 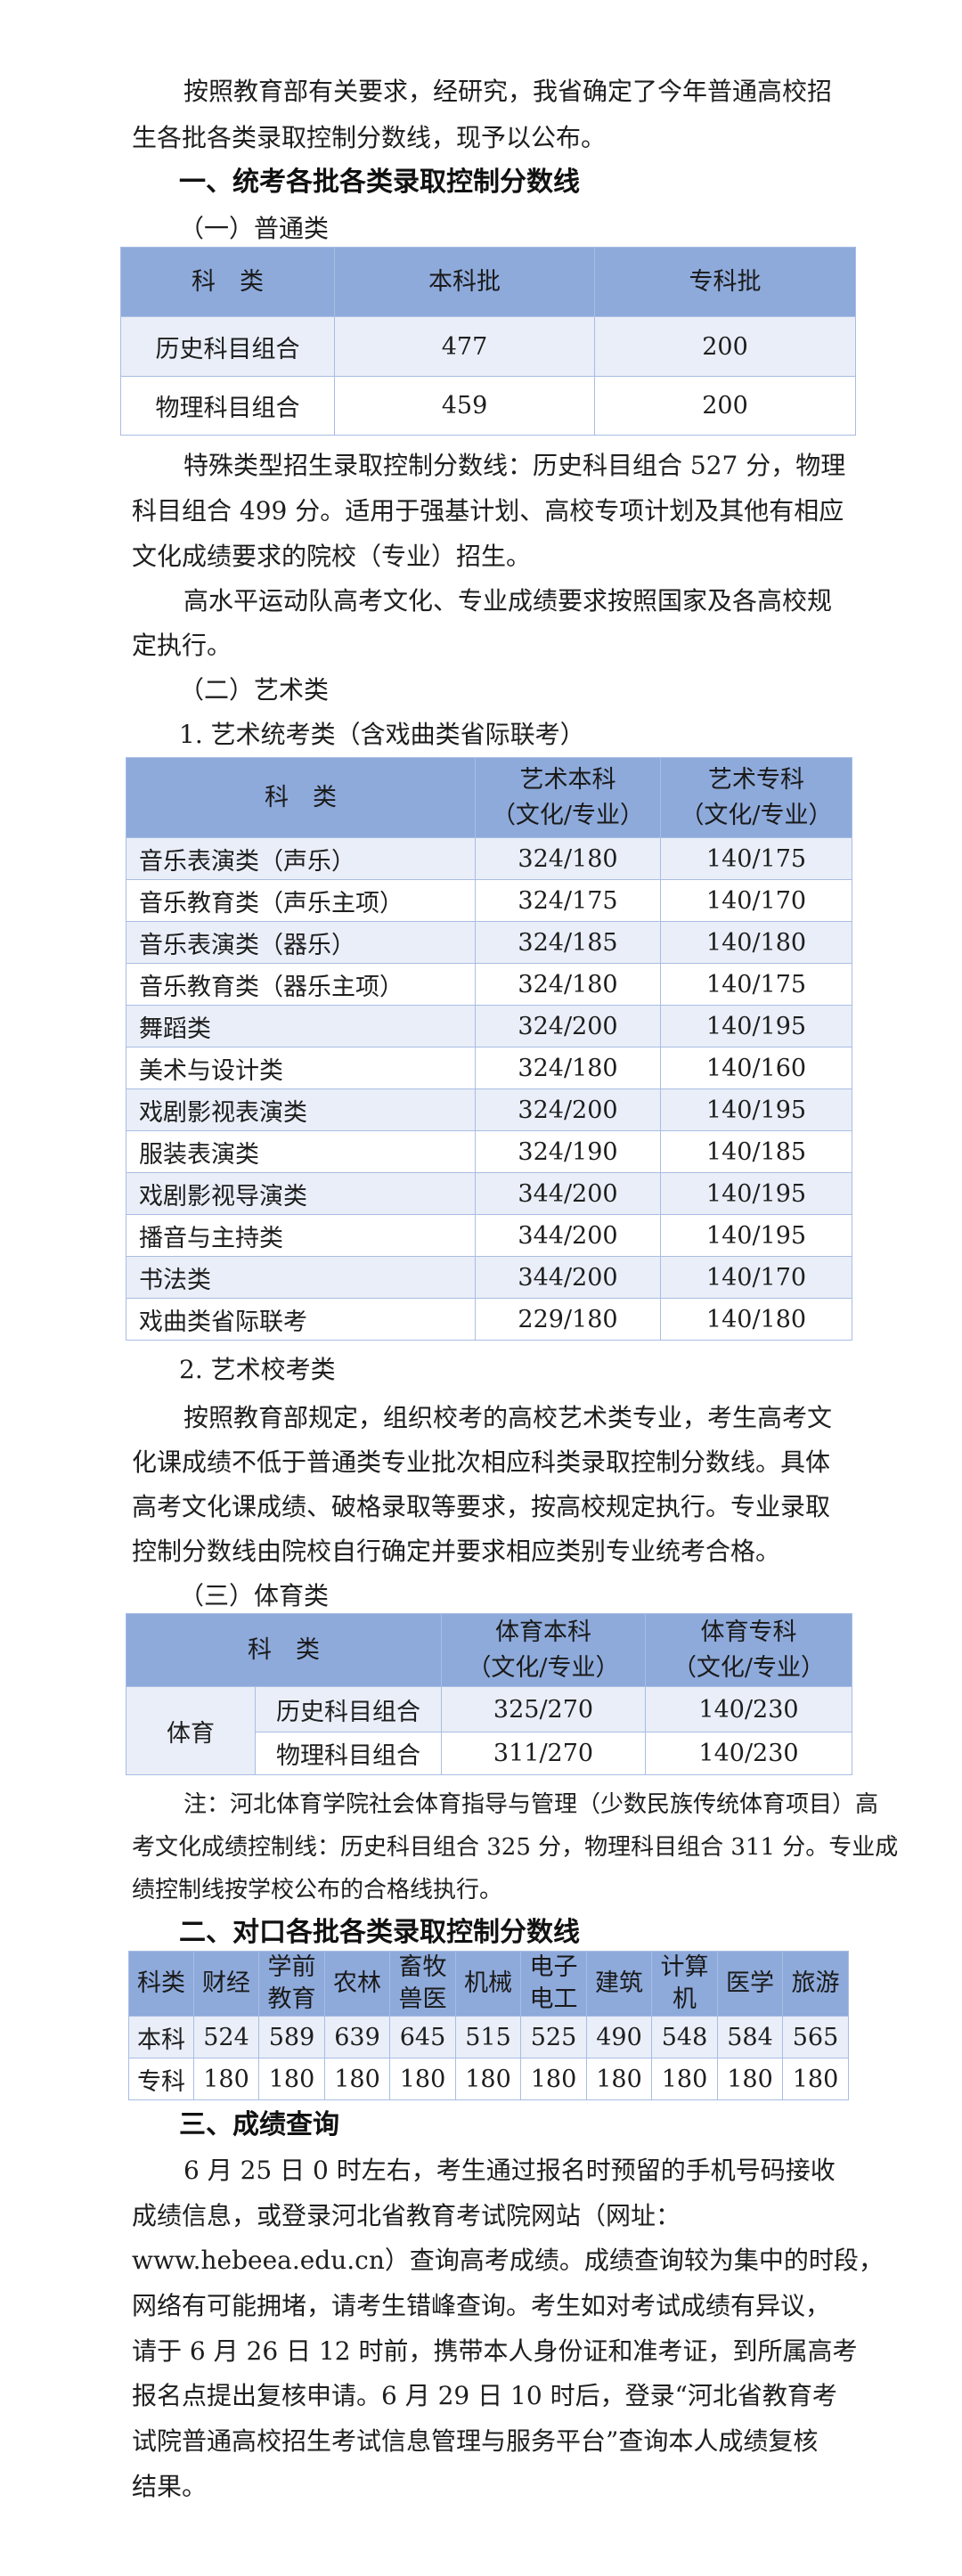 I want to click on table-cell: 324/190, so click(x=568, y=1152).